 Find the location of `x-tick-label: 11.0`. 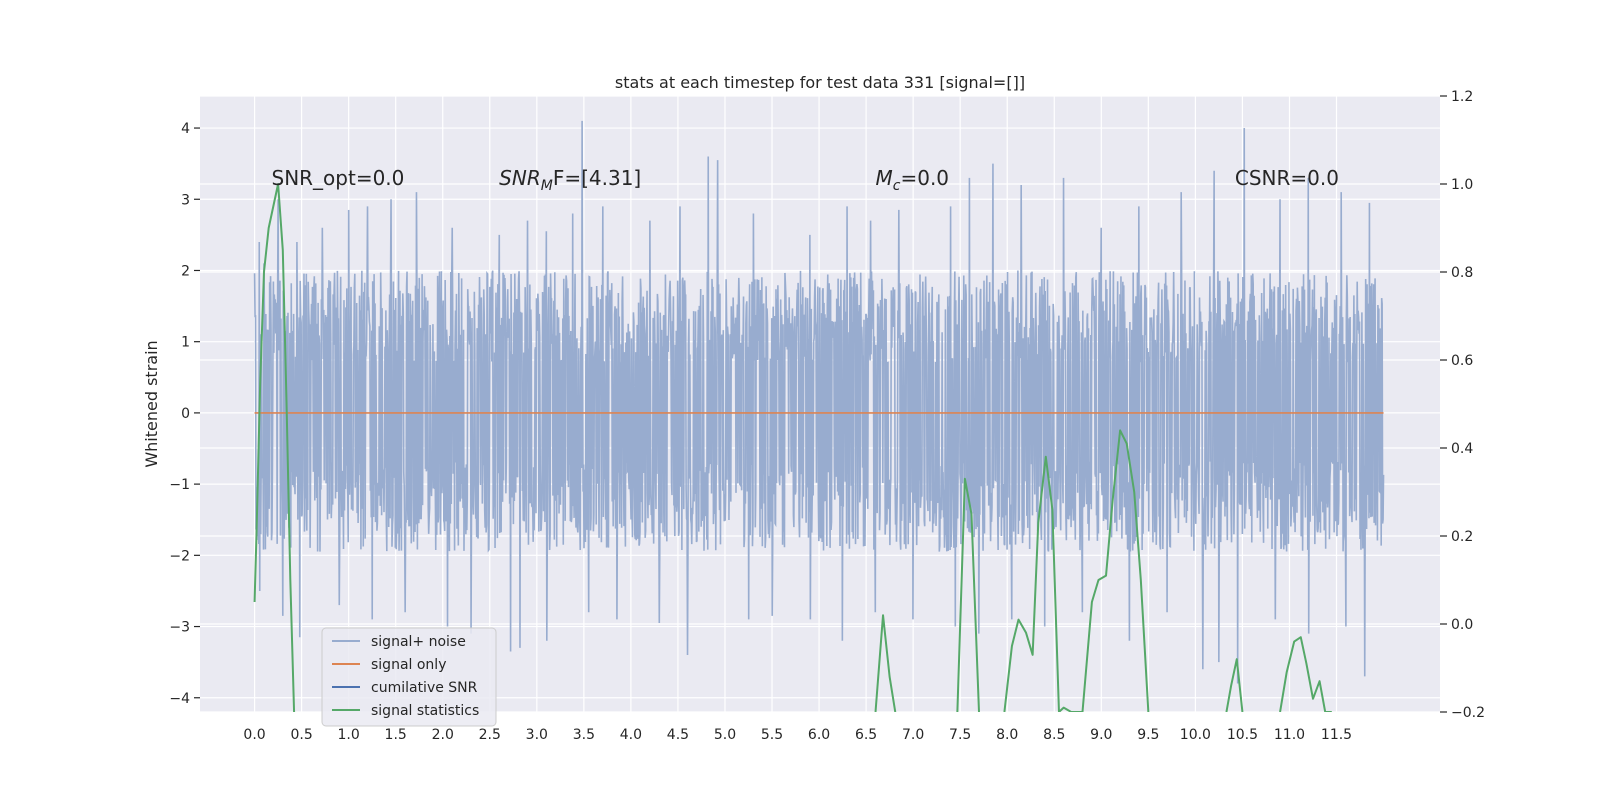

x-tick-label: 11.0 is located at coordinates (1289, 735).